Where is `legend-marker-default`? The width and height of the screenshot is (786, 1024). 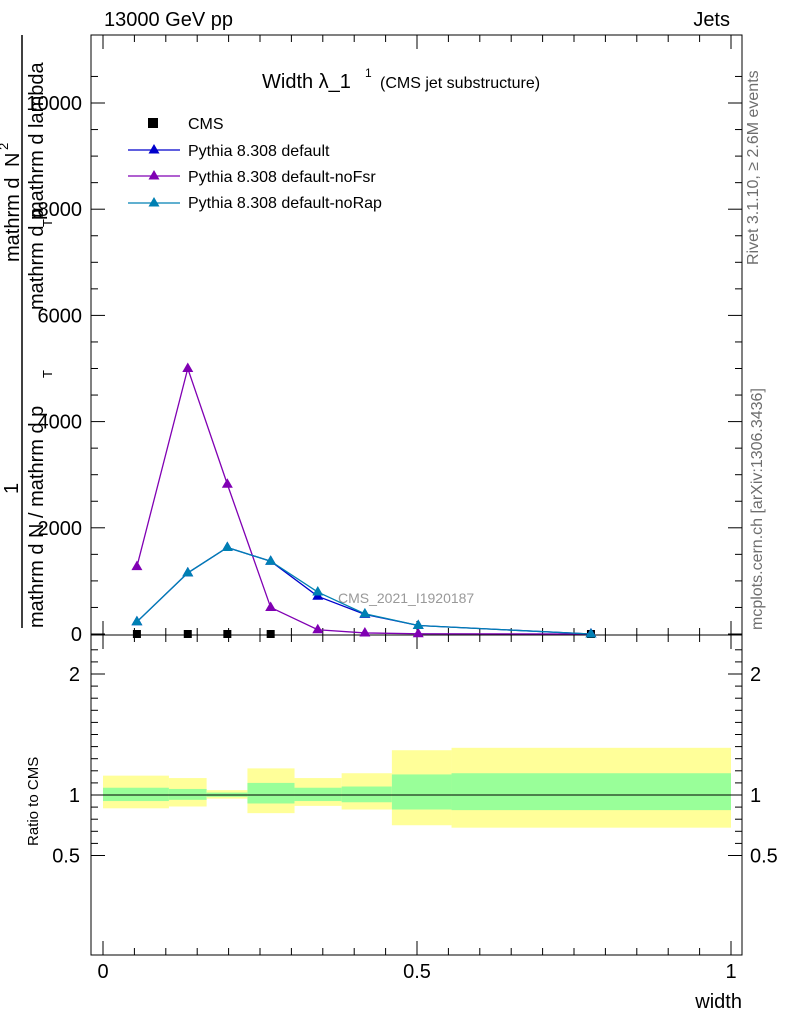
legend-marker-default is located at coordinates (154, 149).